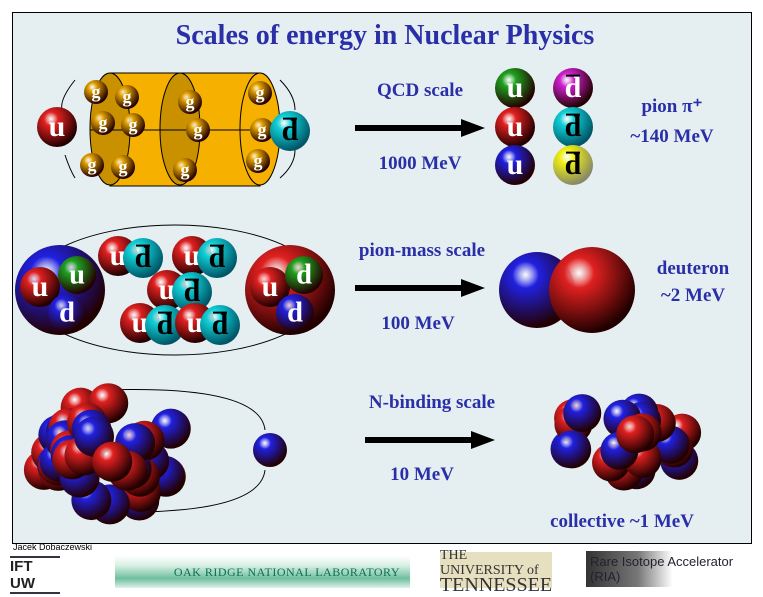 This screenshot has width=763, height=597. Describe the element at coordinates (53, 547) in the screenshot. I see `author-name: Jacek Dobaczewski` at that location.